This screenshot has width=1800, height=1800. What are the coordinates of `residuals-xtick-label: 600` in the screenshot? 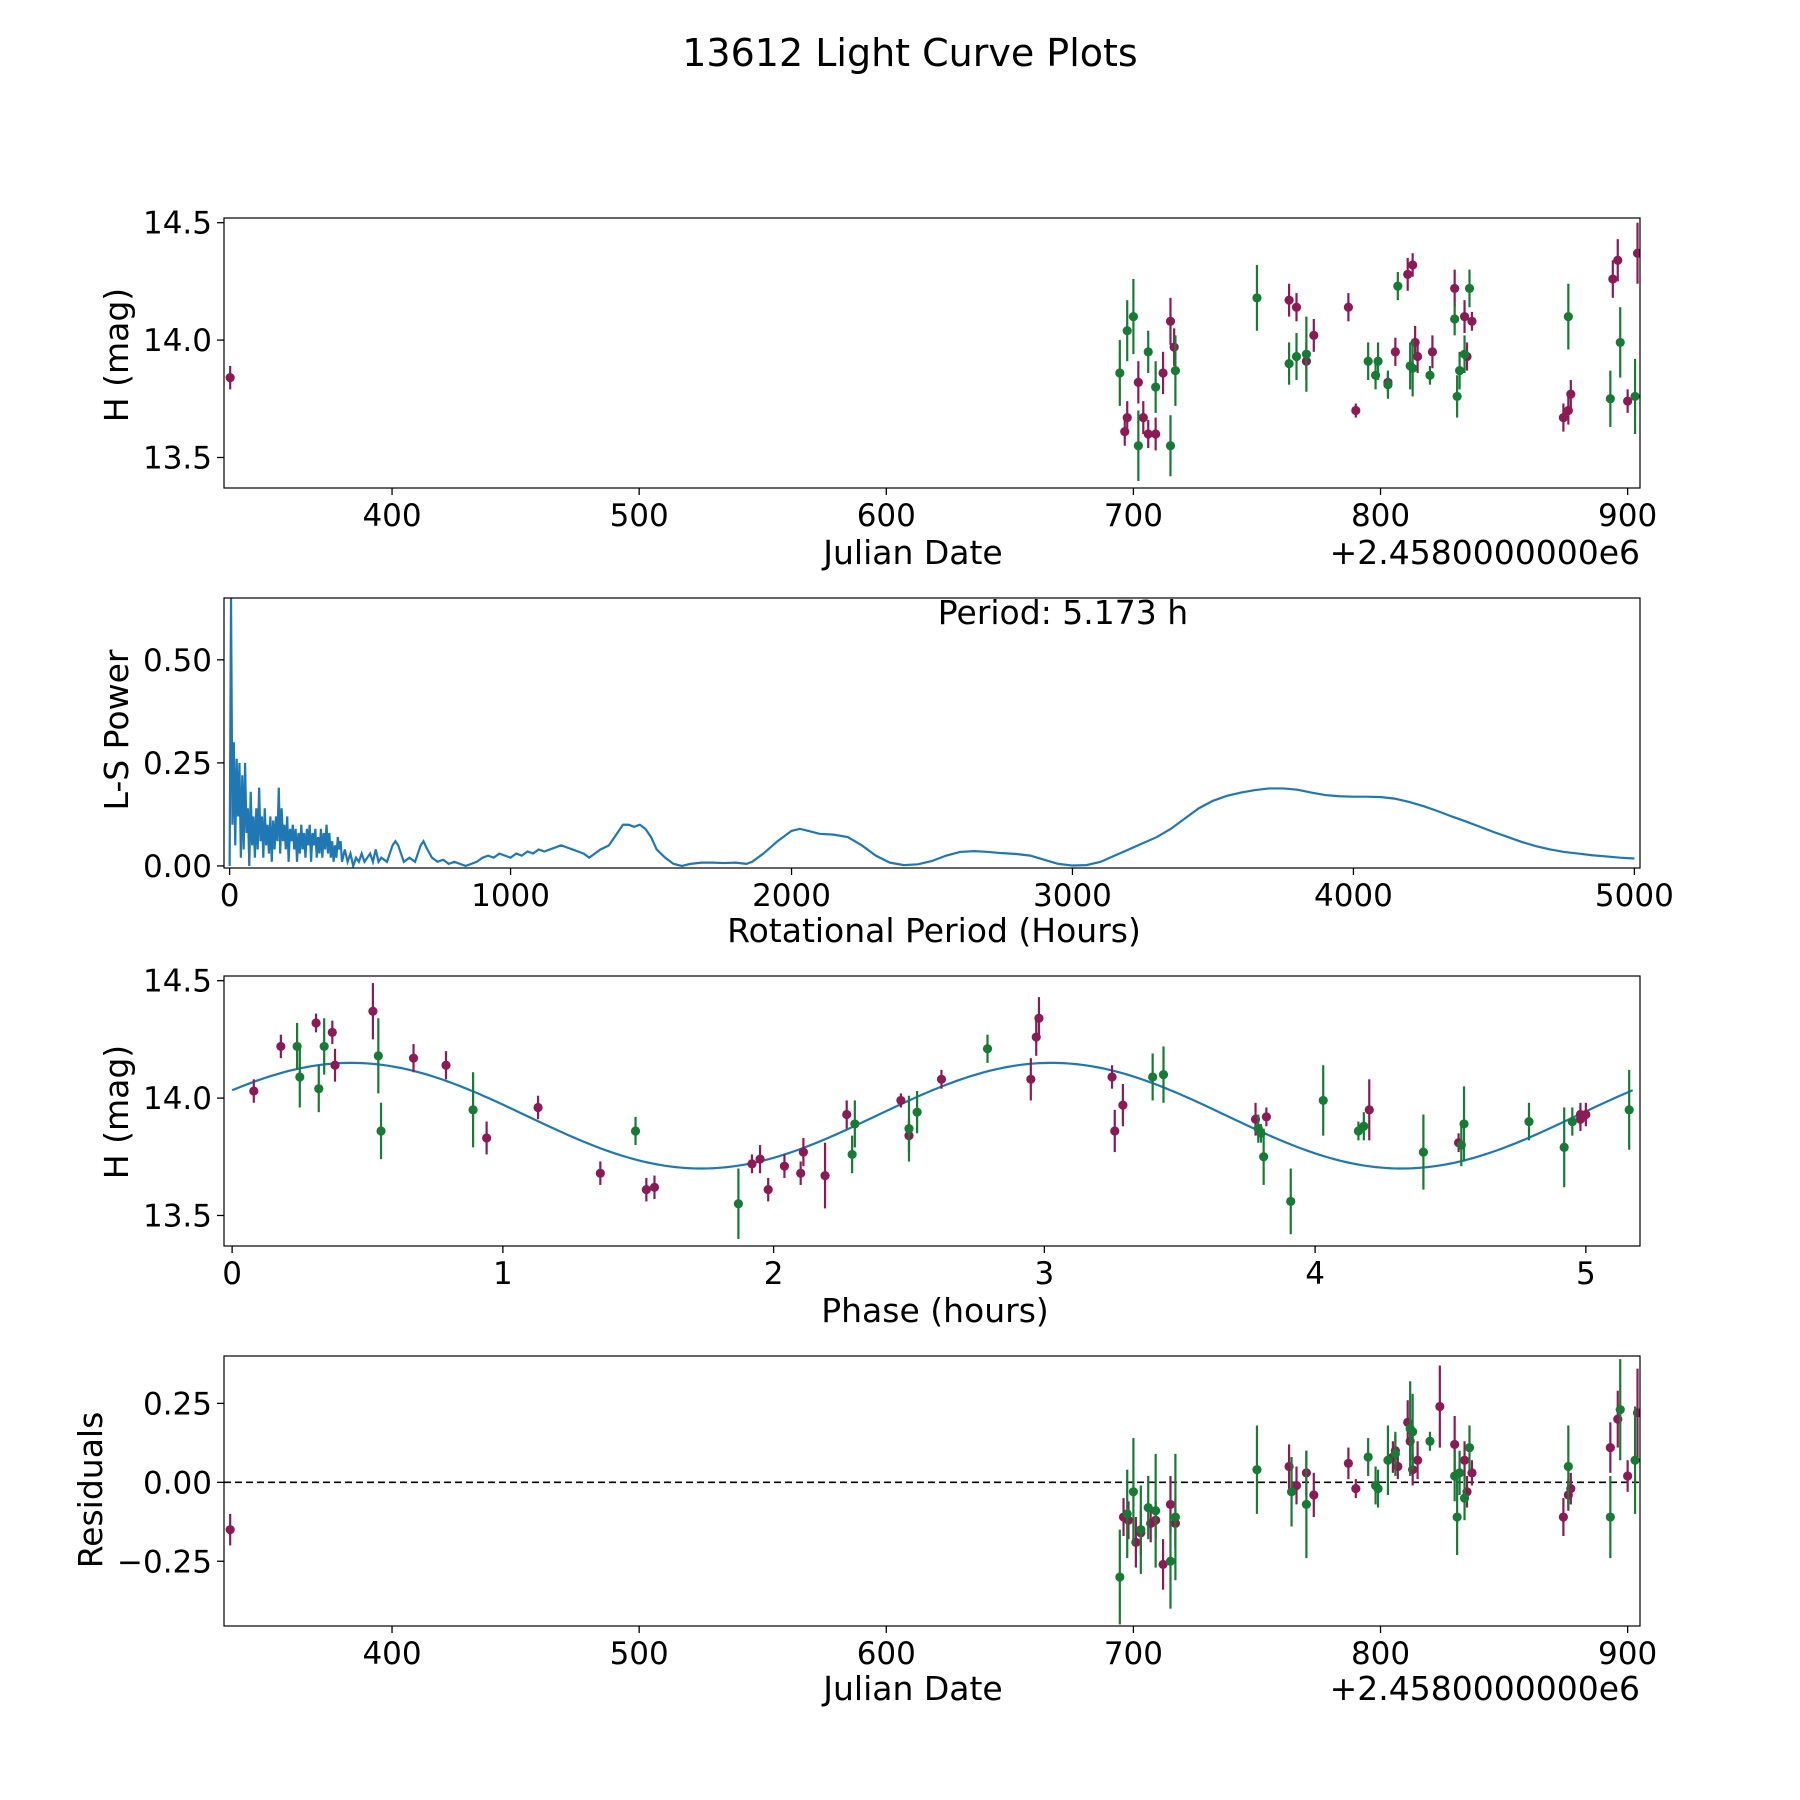 It's located at (886, 1654).